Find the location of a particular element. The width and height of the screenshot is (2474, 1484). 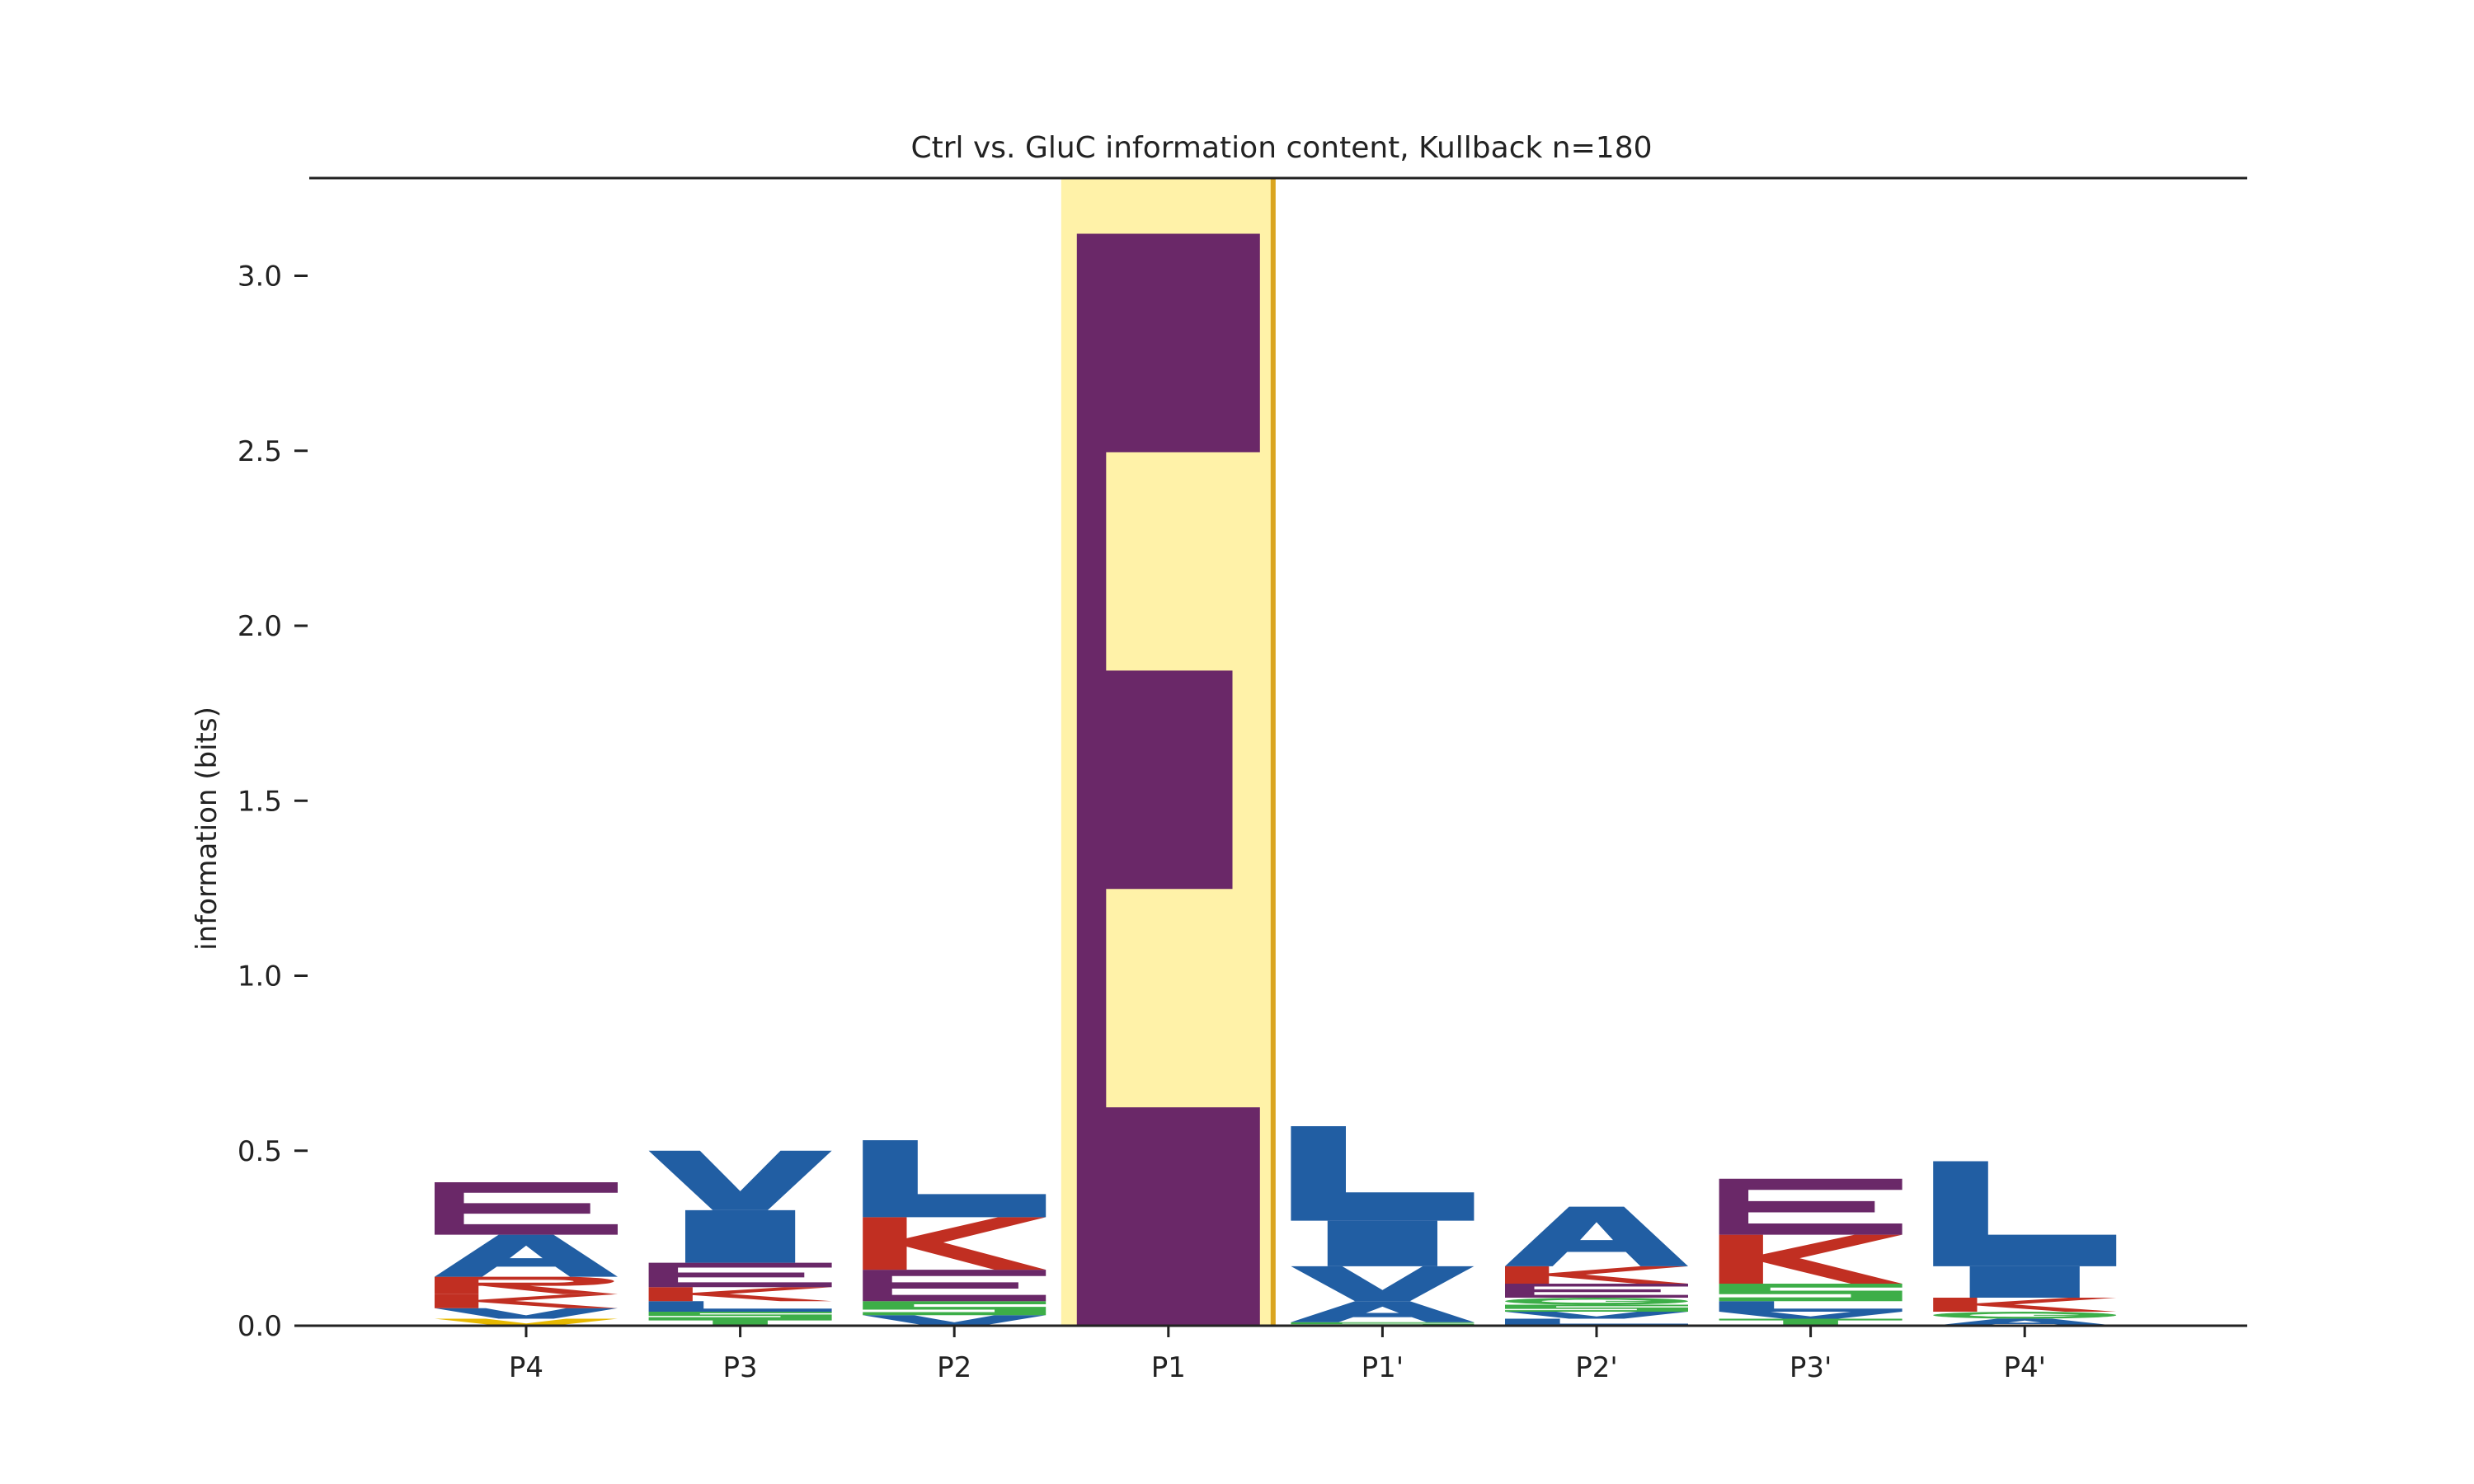

y-tick-label: 3.0 is located at coordinates (260, 277).